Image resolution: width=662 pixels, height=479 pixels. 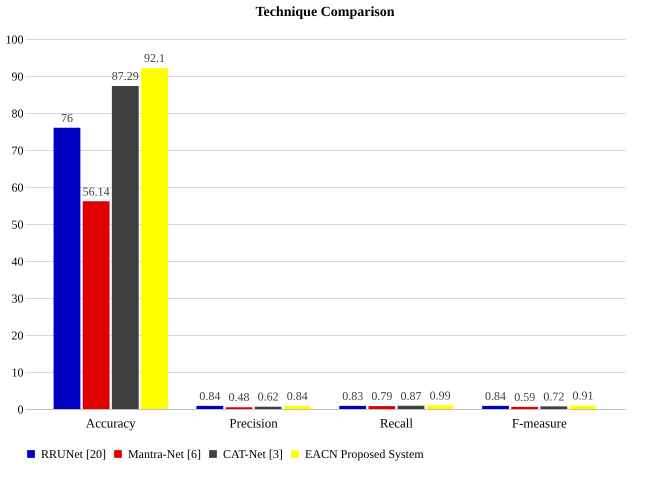 I want to click on legend-label: RRUNet [20], so click(x=73, y=454).